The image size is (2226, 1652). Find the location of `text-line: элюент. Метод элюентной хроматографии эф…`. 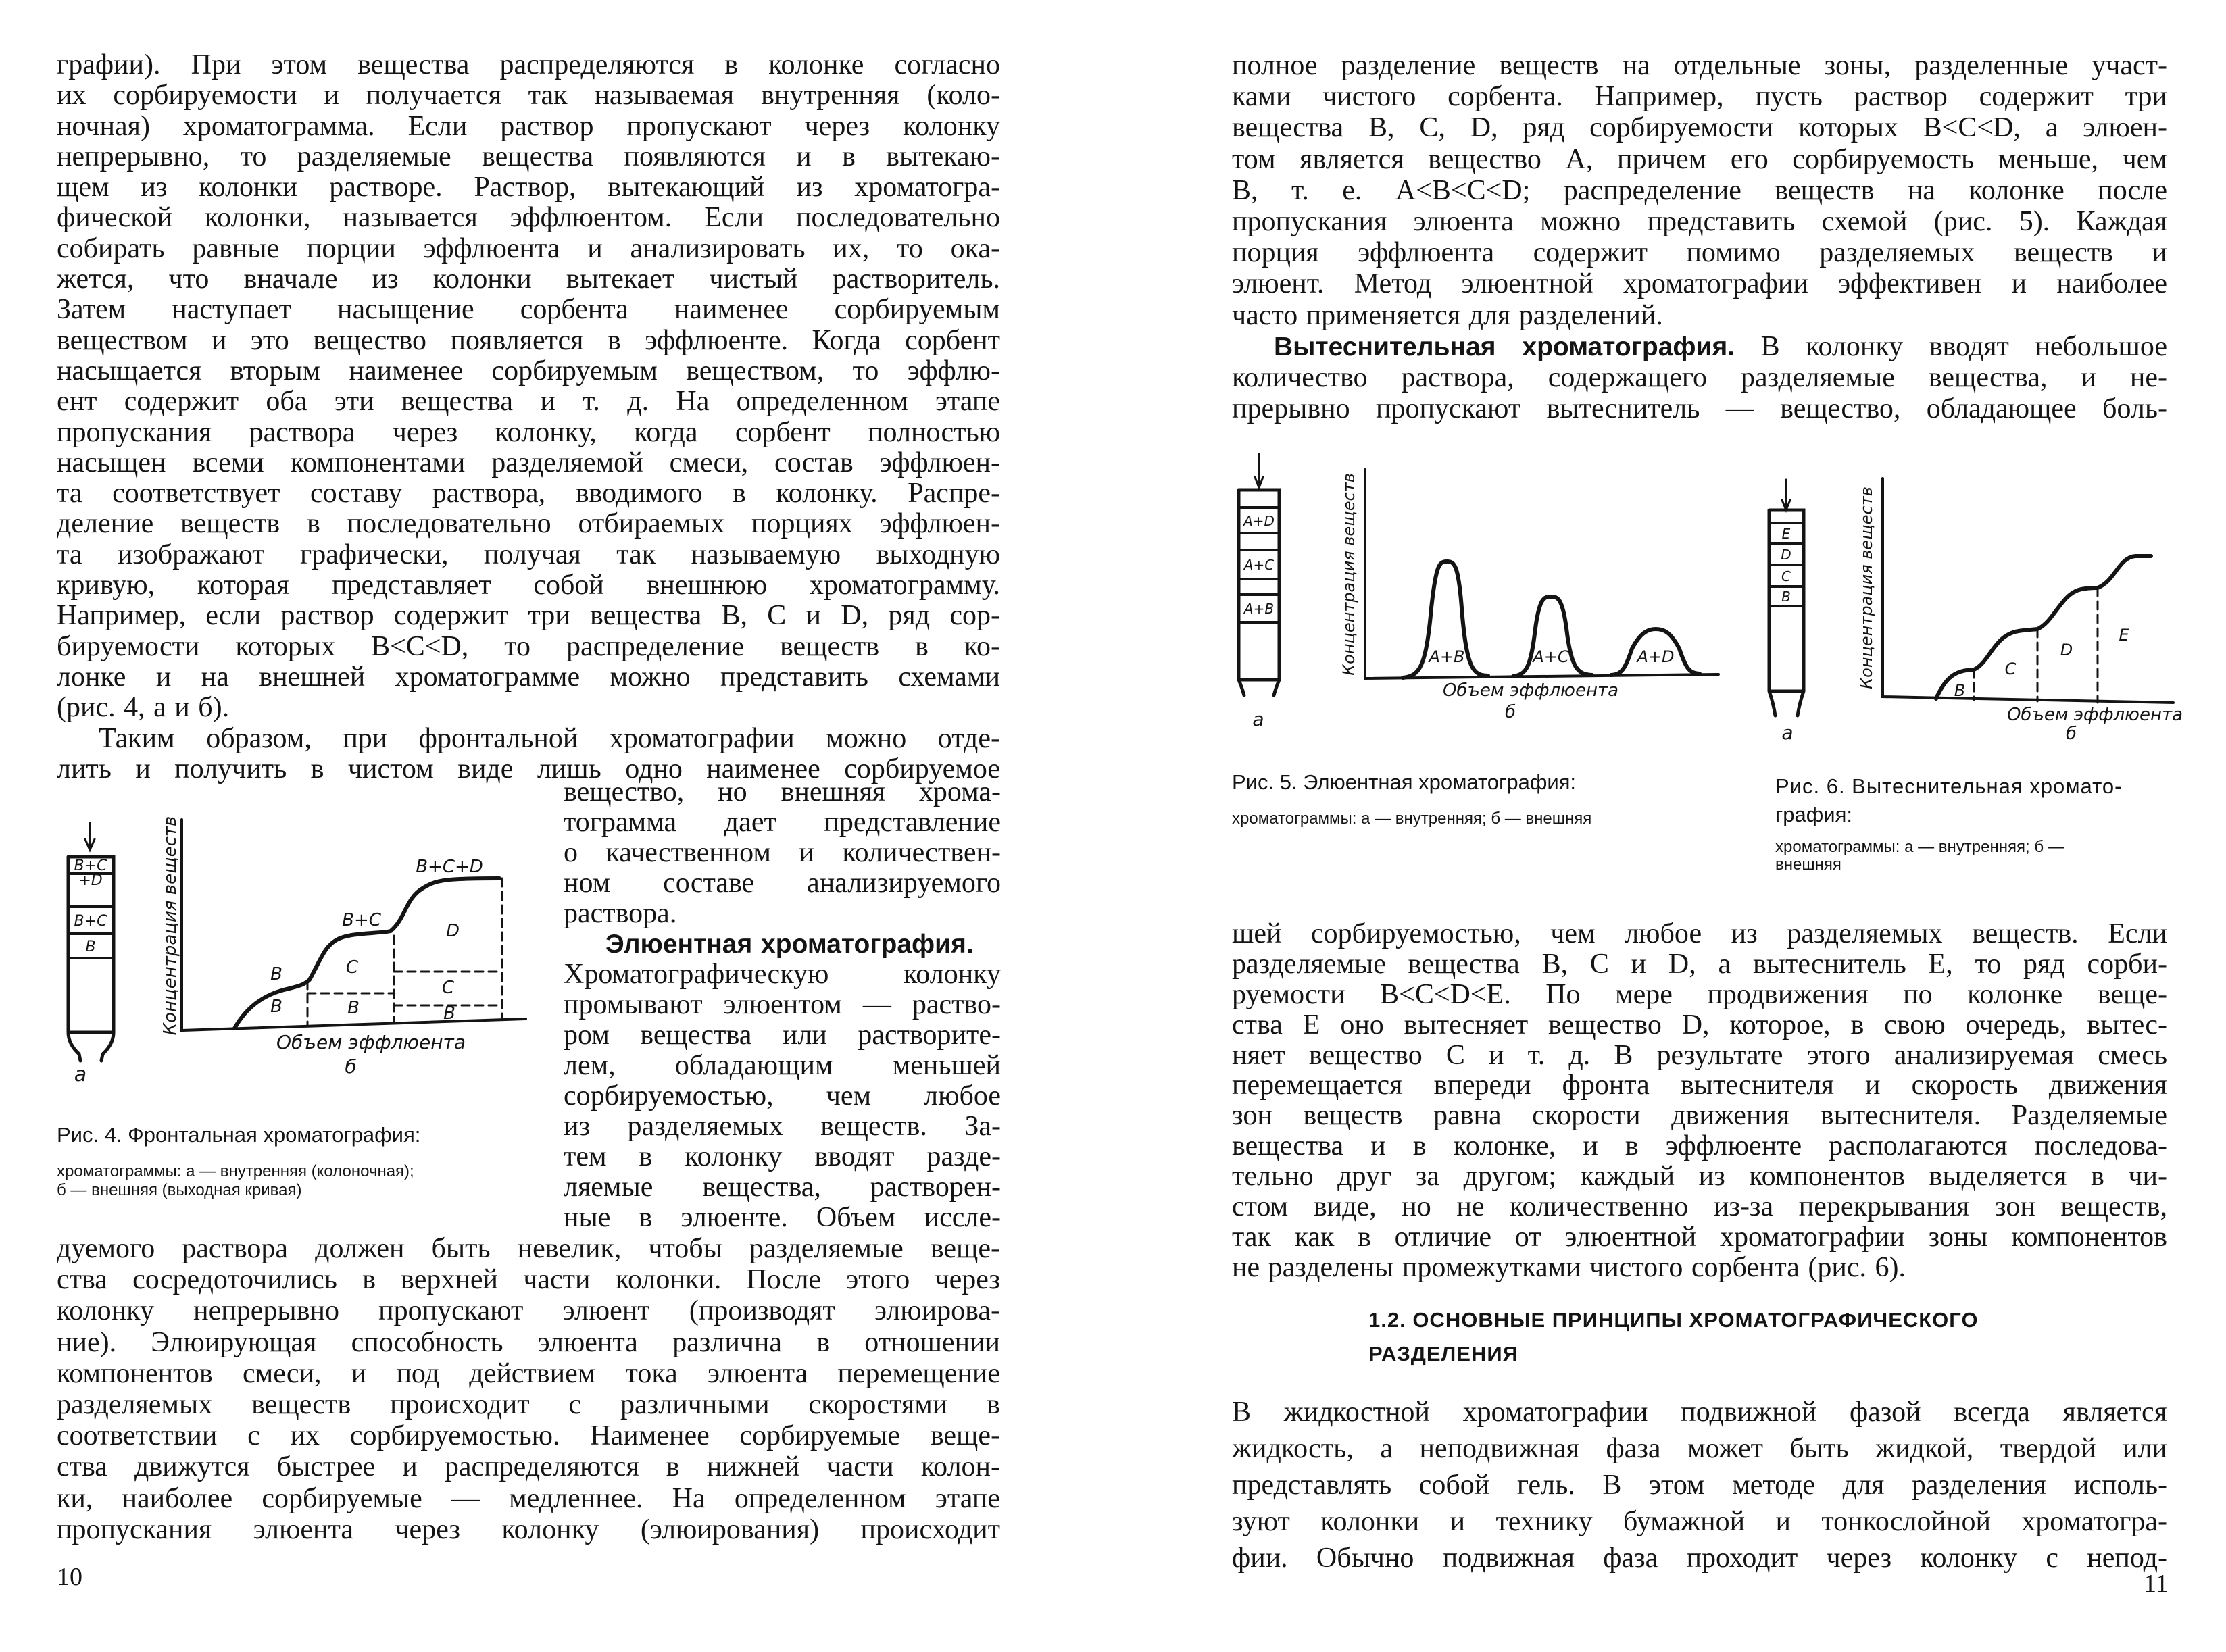

text-line: элюент. Метод элюентной хроматографии эф… is located at coordinates (1699, 284).